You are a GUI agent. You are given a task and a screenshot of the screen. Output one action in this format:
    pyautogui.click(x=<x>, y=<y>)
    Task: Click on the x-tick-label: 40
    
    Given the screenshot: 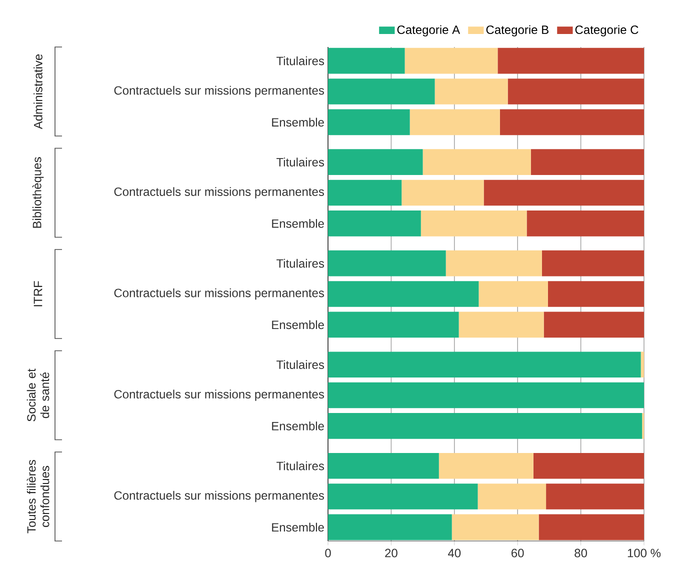 What is the action you would take?
    pyautogui.click(x=454, y=553)
    